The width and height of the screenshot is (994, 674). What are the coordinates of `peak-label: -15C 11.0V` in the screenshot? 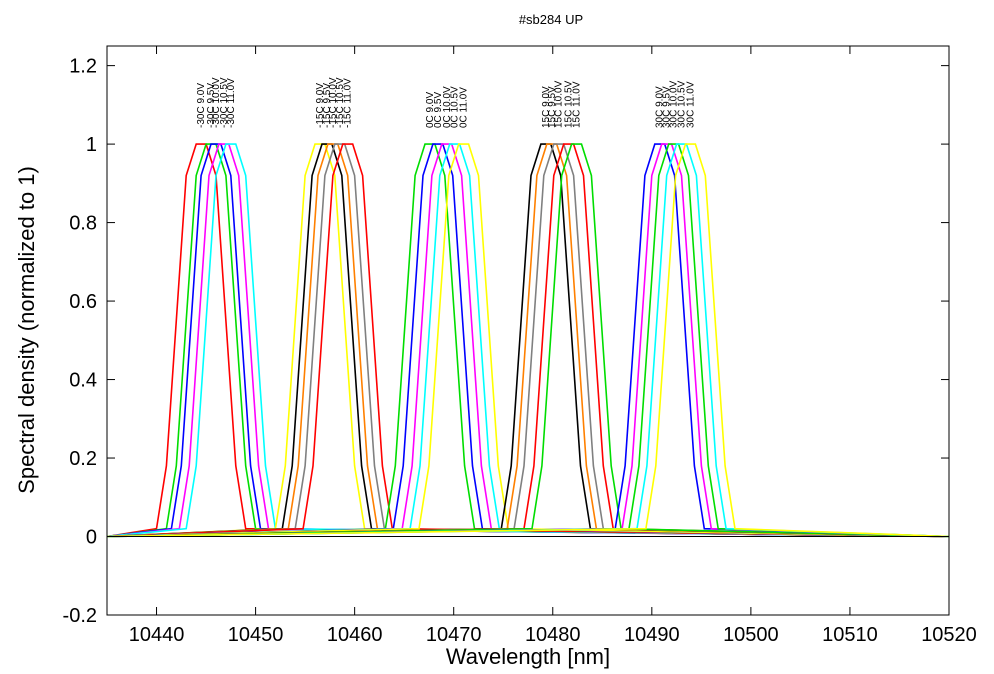 It's located at (348, 103).